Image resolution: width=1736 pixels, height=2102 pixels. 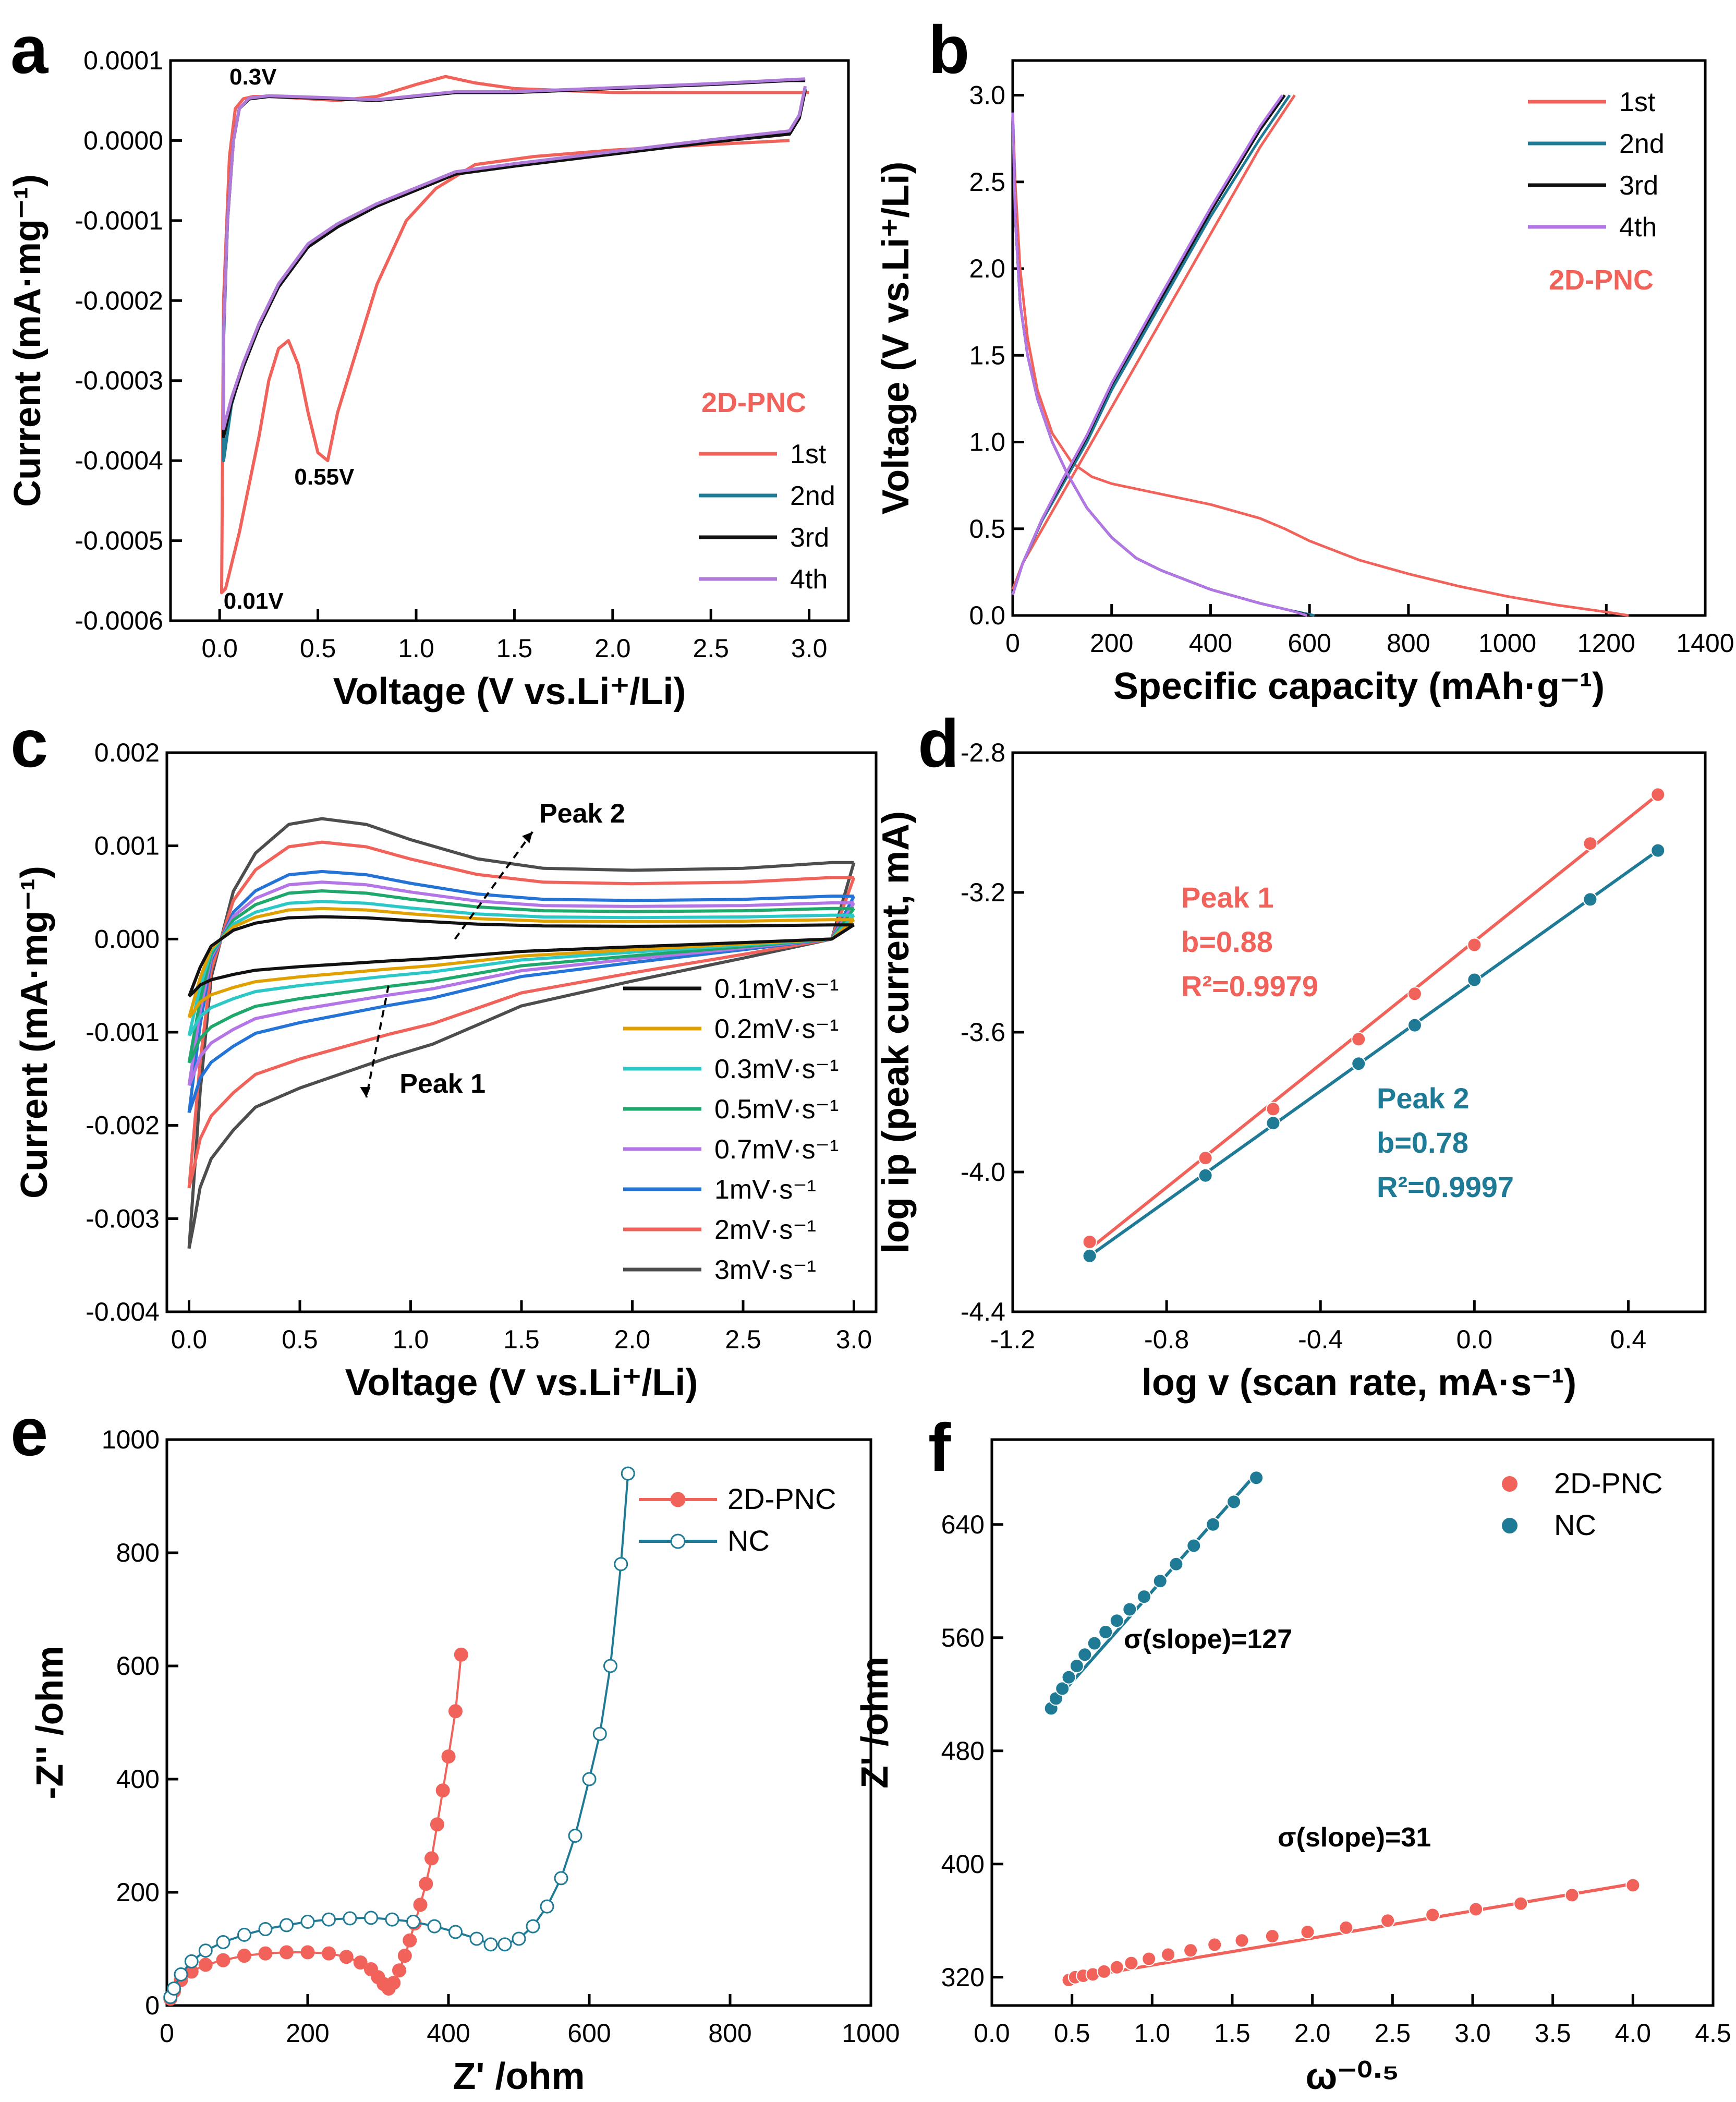 I want to click on y-tick-label: 320, so click(x=963, y=1977).